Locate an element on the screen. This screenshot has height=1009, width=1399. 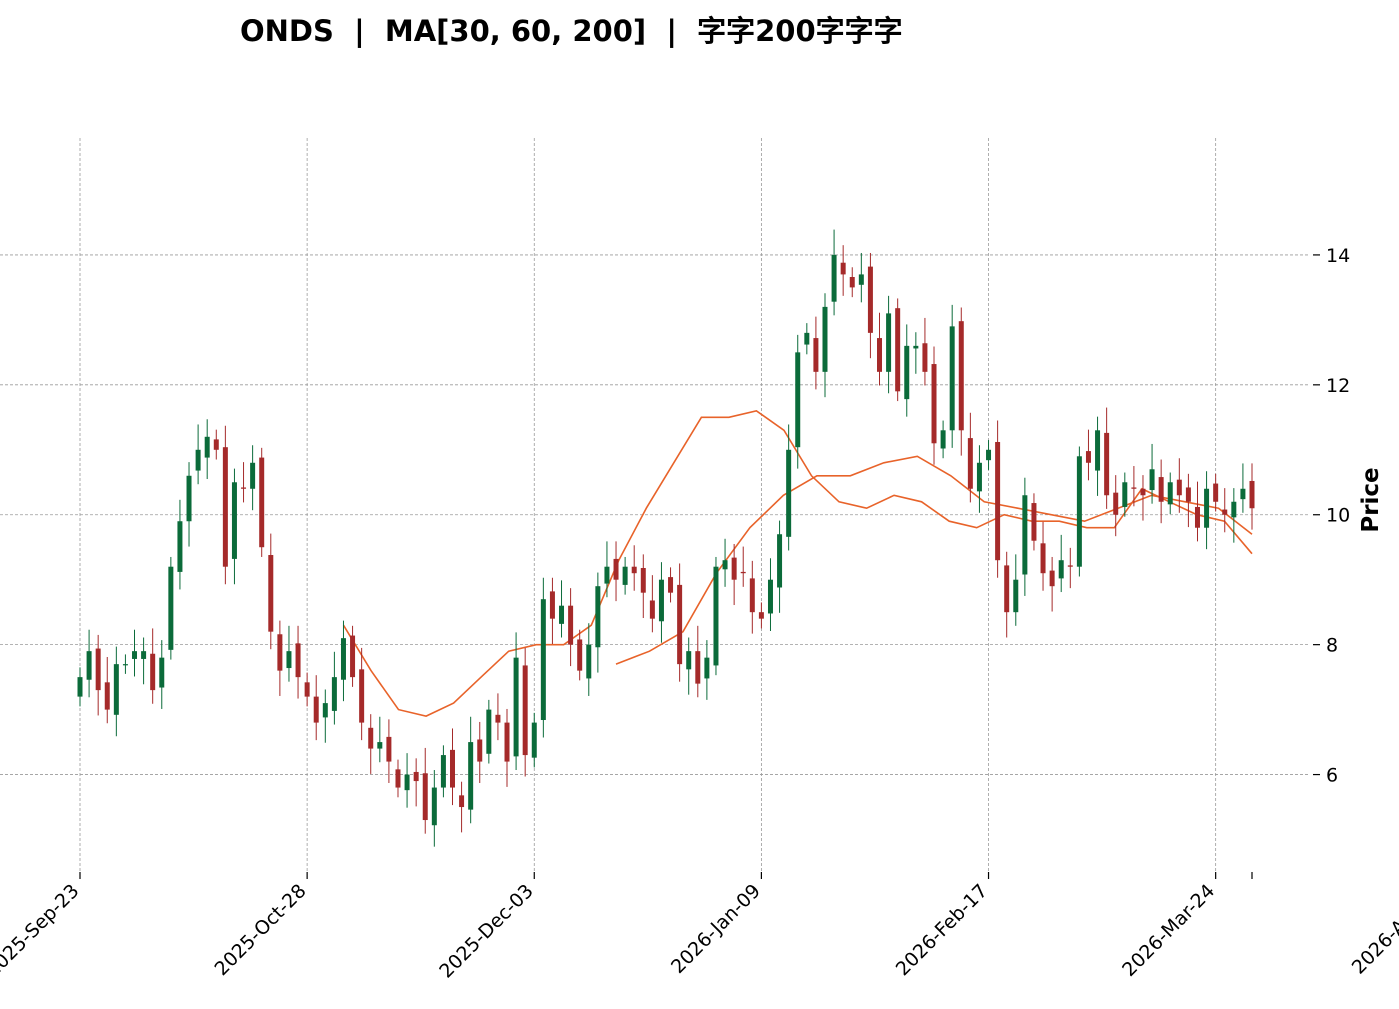
x-tick-label: 2025-Sep-23 is located at coordinates (42, 931).